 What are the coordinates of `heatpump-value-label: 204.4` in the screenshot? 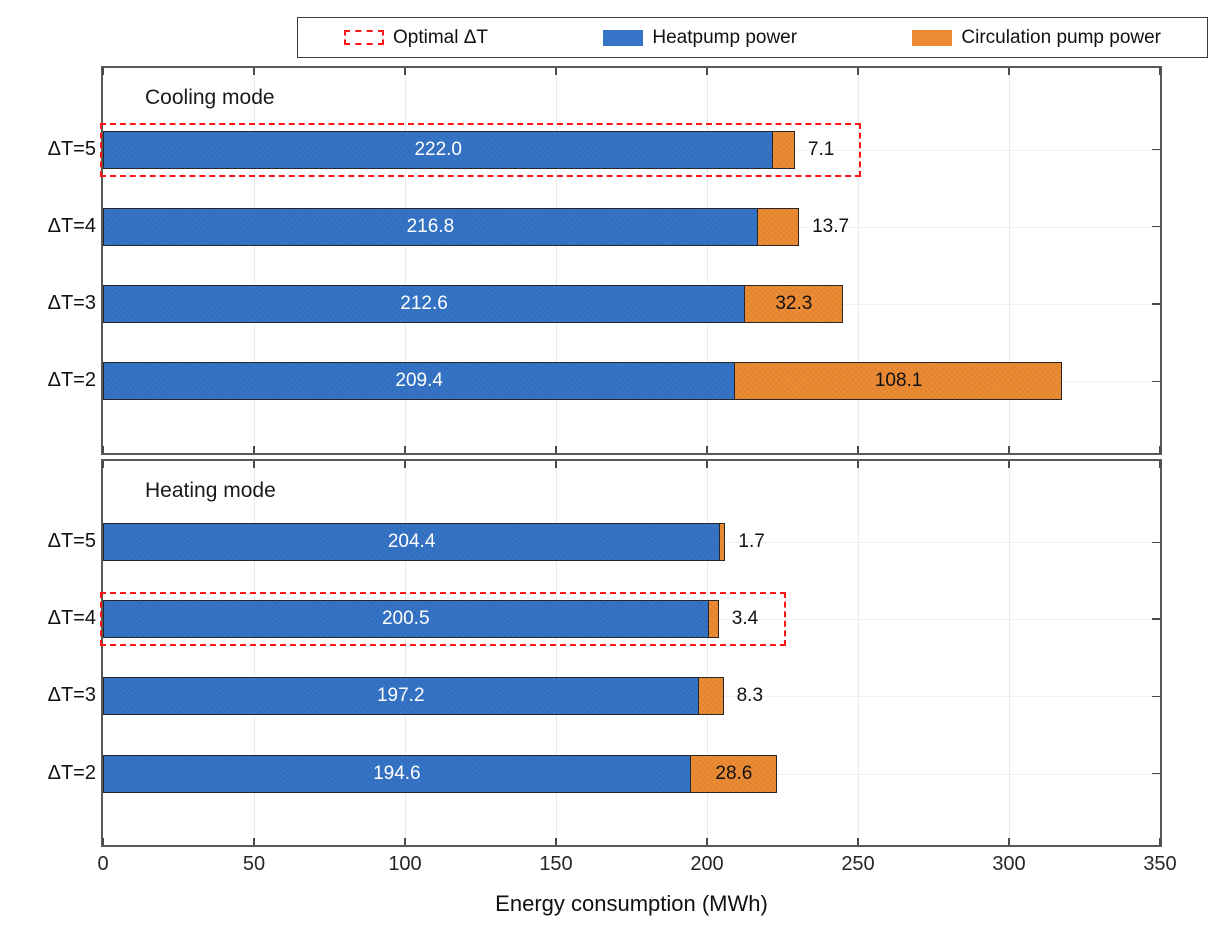 It's located at (411, 542).